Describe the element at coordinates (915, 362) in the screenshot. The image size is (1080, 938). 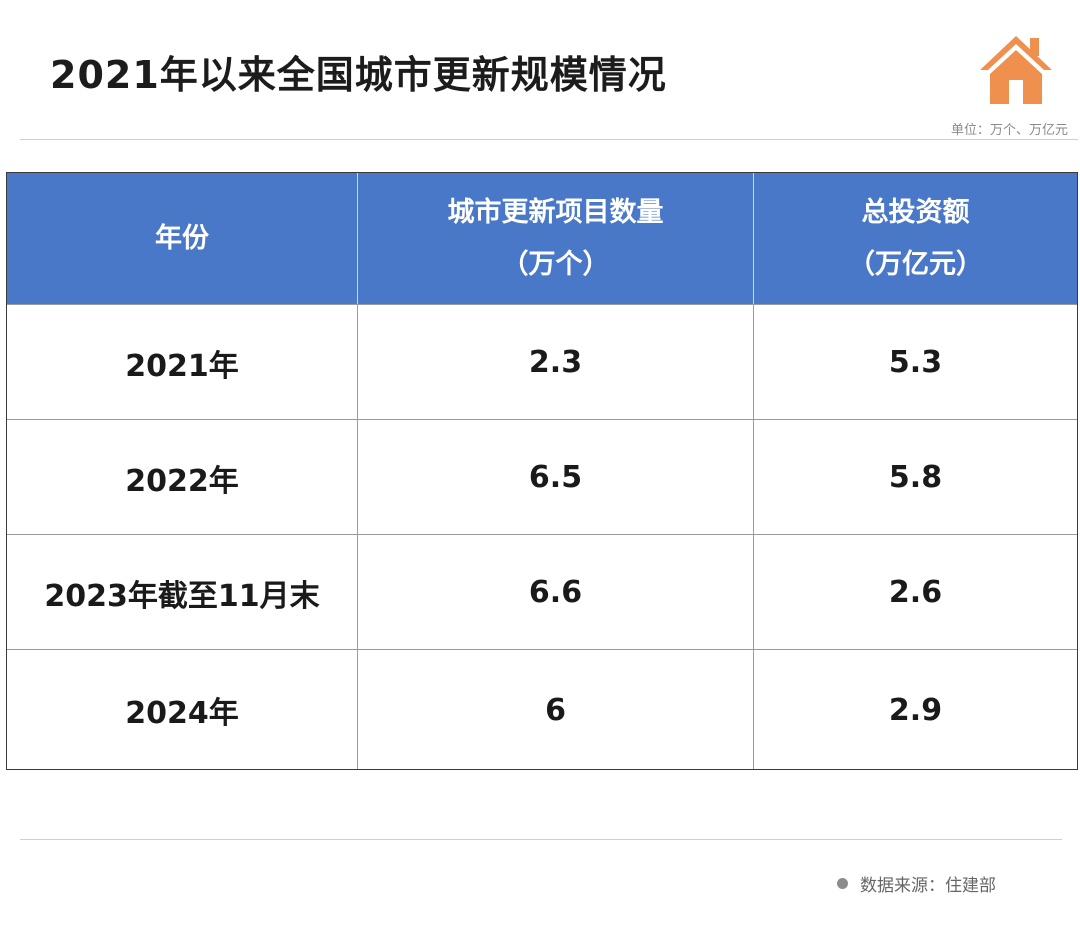
I see `investment-cell: 5.3` at that location.